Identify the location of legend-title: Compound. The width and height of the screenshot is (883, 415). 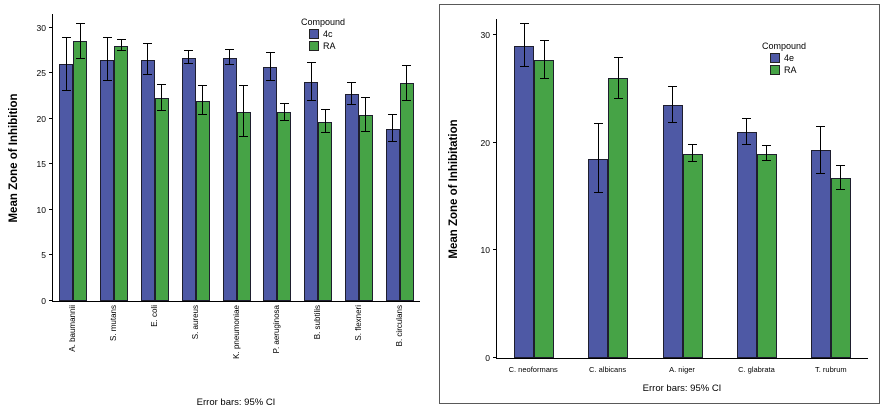
(784, 46).